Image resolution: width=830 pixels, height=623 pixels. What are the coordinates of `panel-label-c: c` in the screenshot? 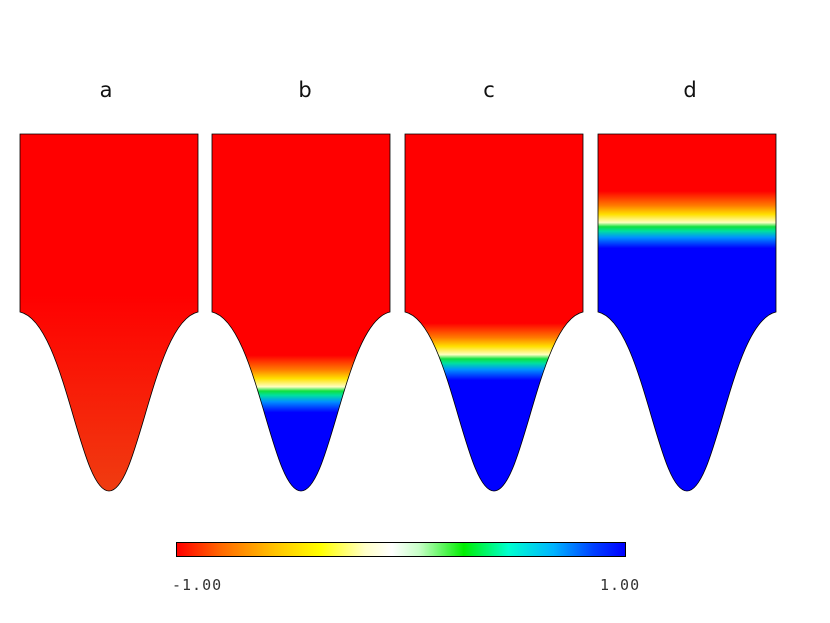 It's located at (489, 90).